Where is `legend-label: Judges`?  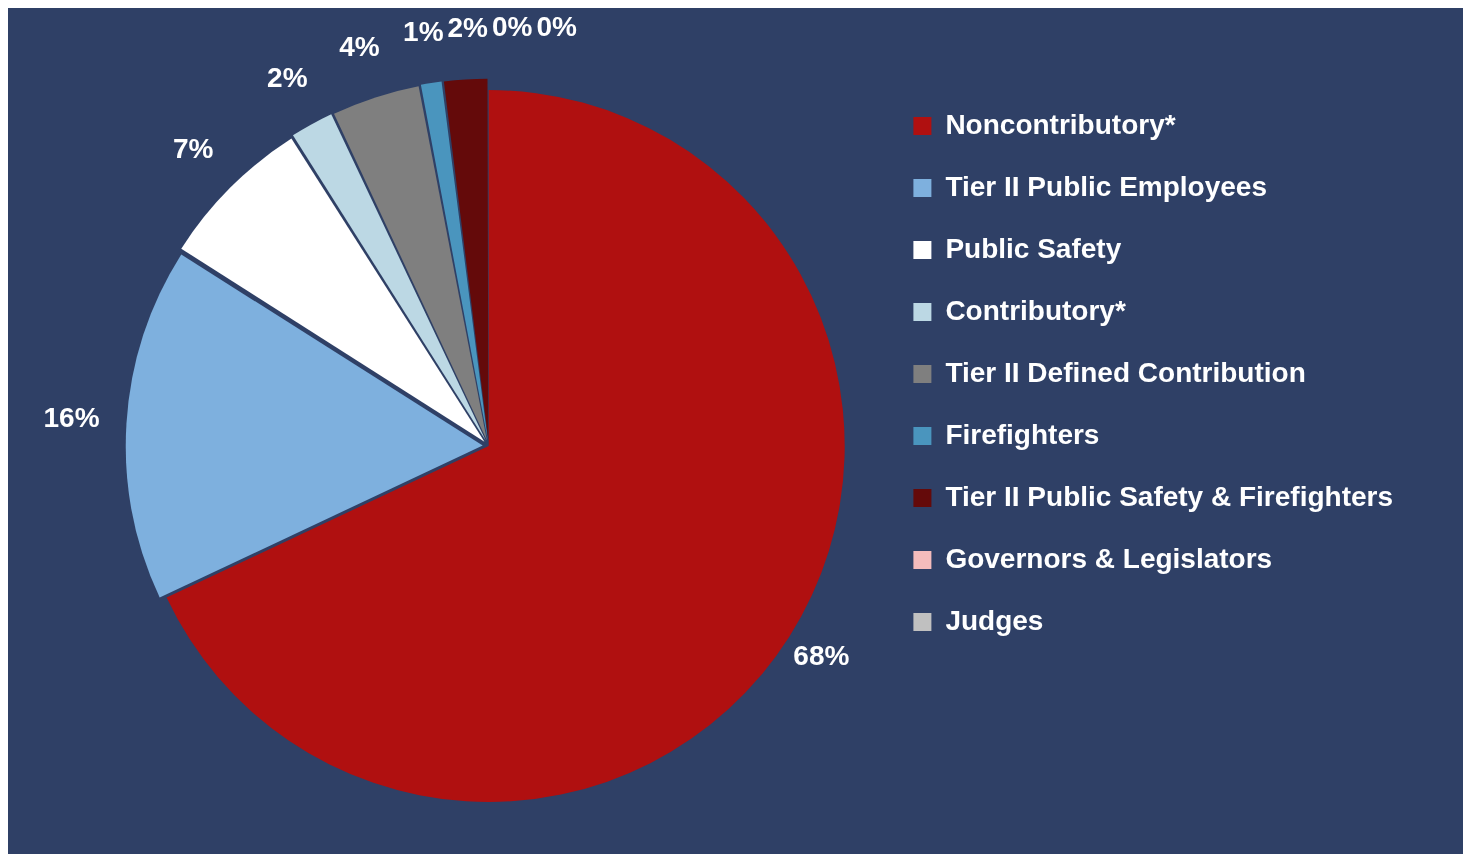 legend-label: Judges is located at coordinates (994, 620).